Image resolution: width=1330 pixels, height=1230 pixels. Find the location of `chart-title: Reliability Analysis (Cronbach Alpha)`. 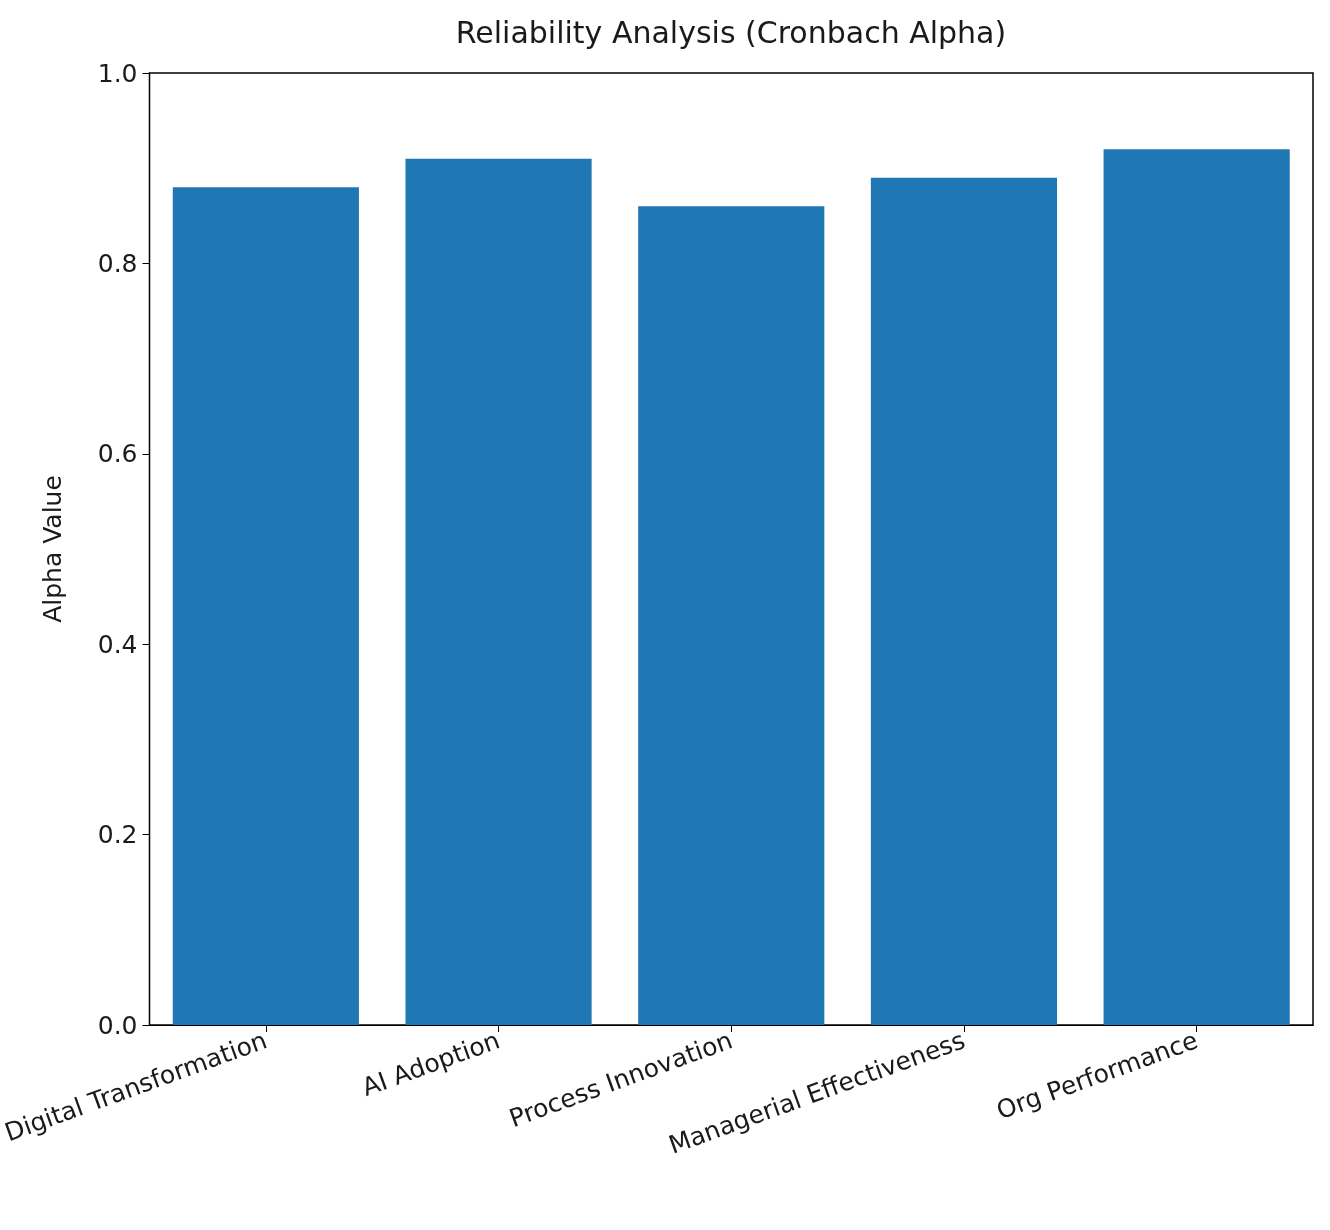

chart-title: Reliability Analysis (Cronbach Alpha) is located at coordinates (731, 32).